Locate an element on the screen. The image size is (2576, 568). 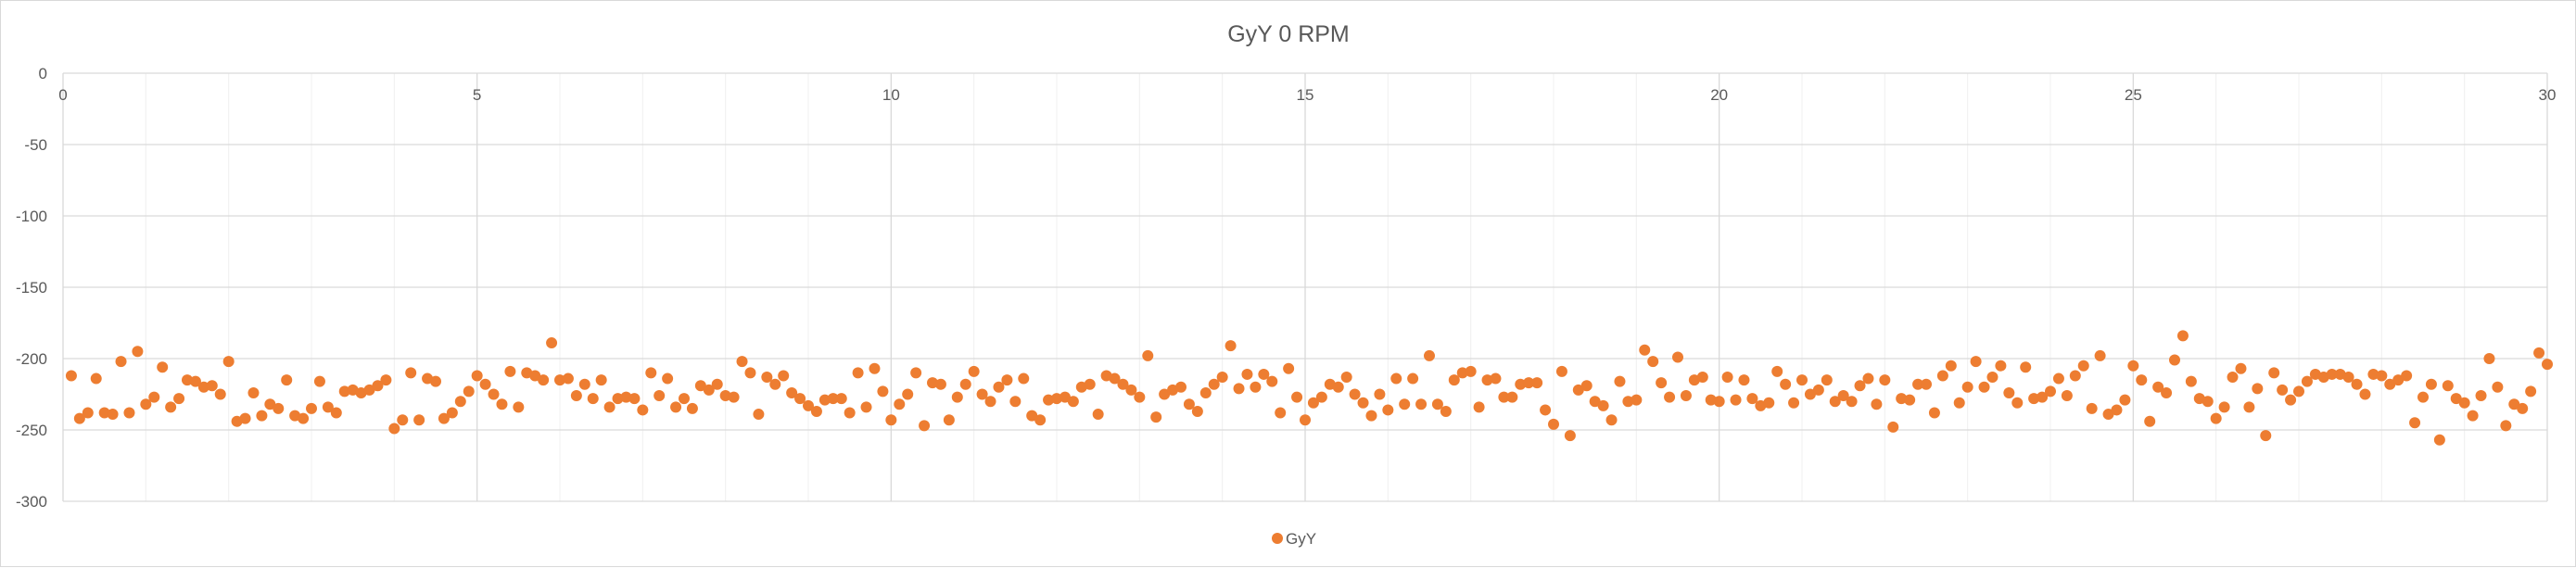
x-tick-label: 0 is located at coordinates (63, 95).